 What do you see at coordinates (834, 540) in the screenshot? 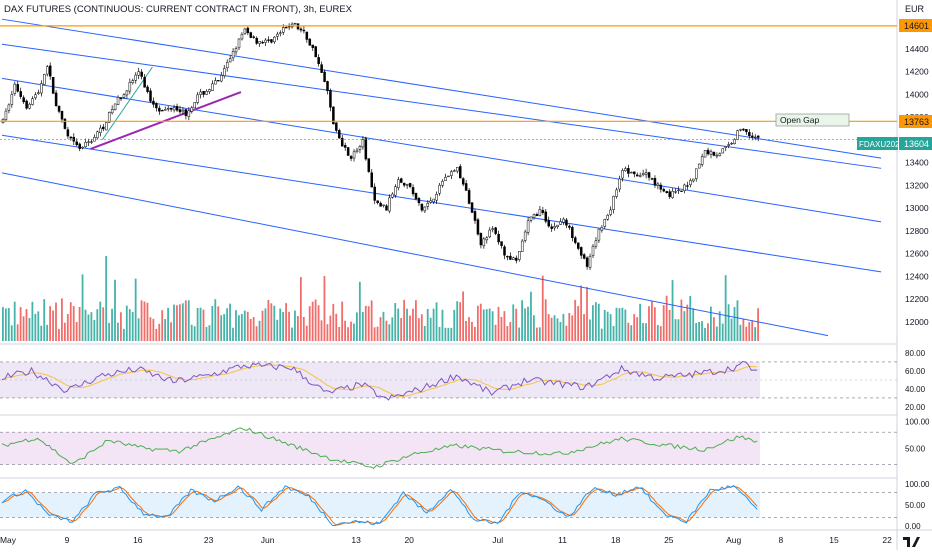
I see `time-tick-label: 15` at bounding box center [834, 540].